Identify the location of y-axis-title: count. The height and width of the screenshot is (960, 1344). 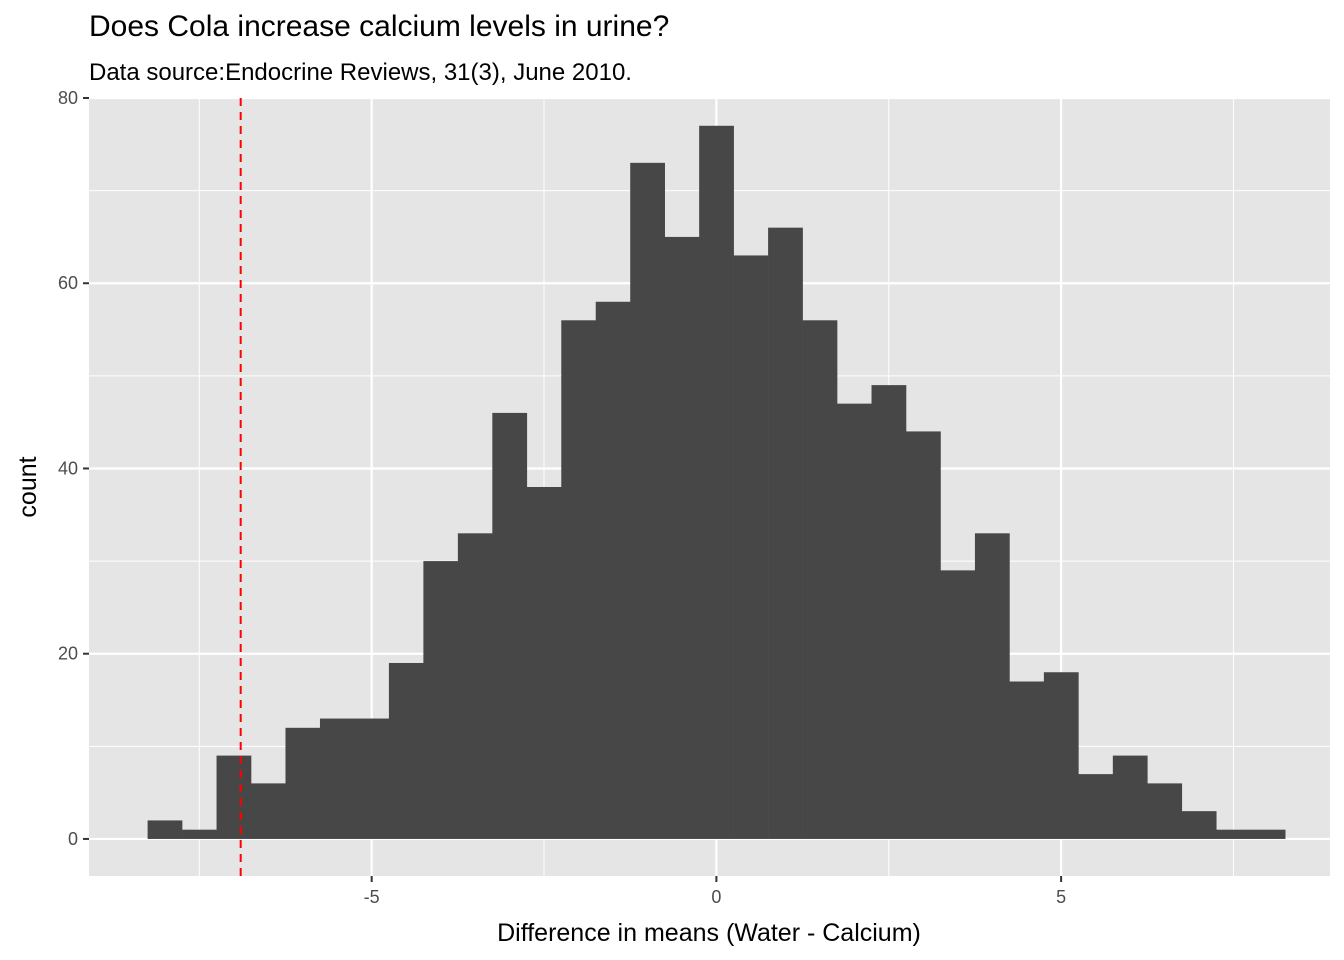
(28, 486).